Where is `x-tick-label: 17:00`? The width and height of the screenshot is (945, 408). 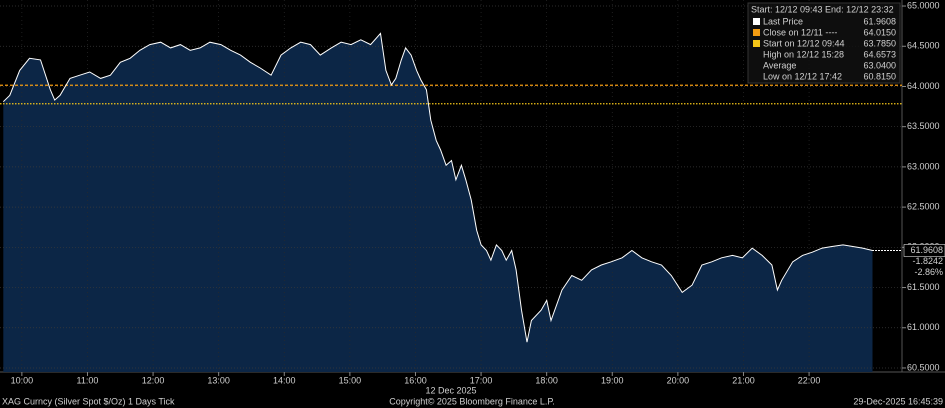 x-tick-label: 17:00 is located at coordinates (481, 380).